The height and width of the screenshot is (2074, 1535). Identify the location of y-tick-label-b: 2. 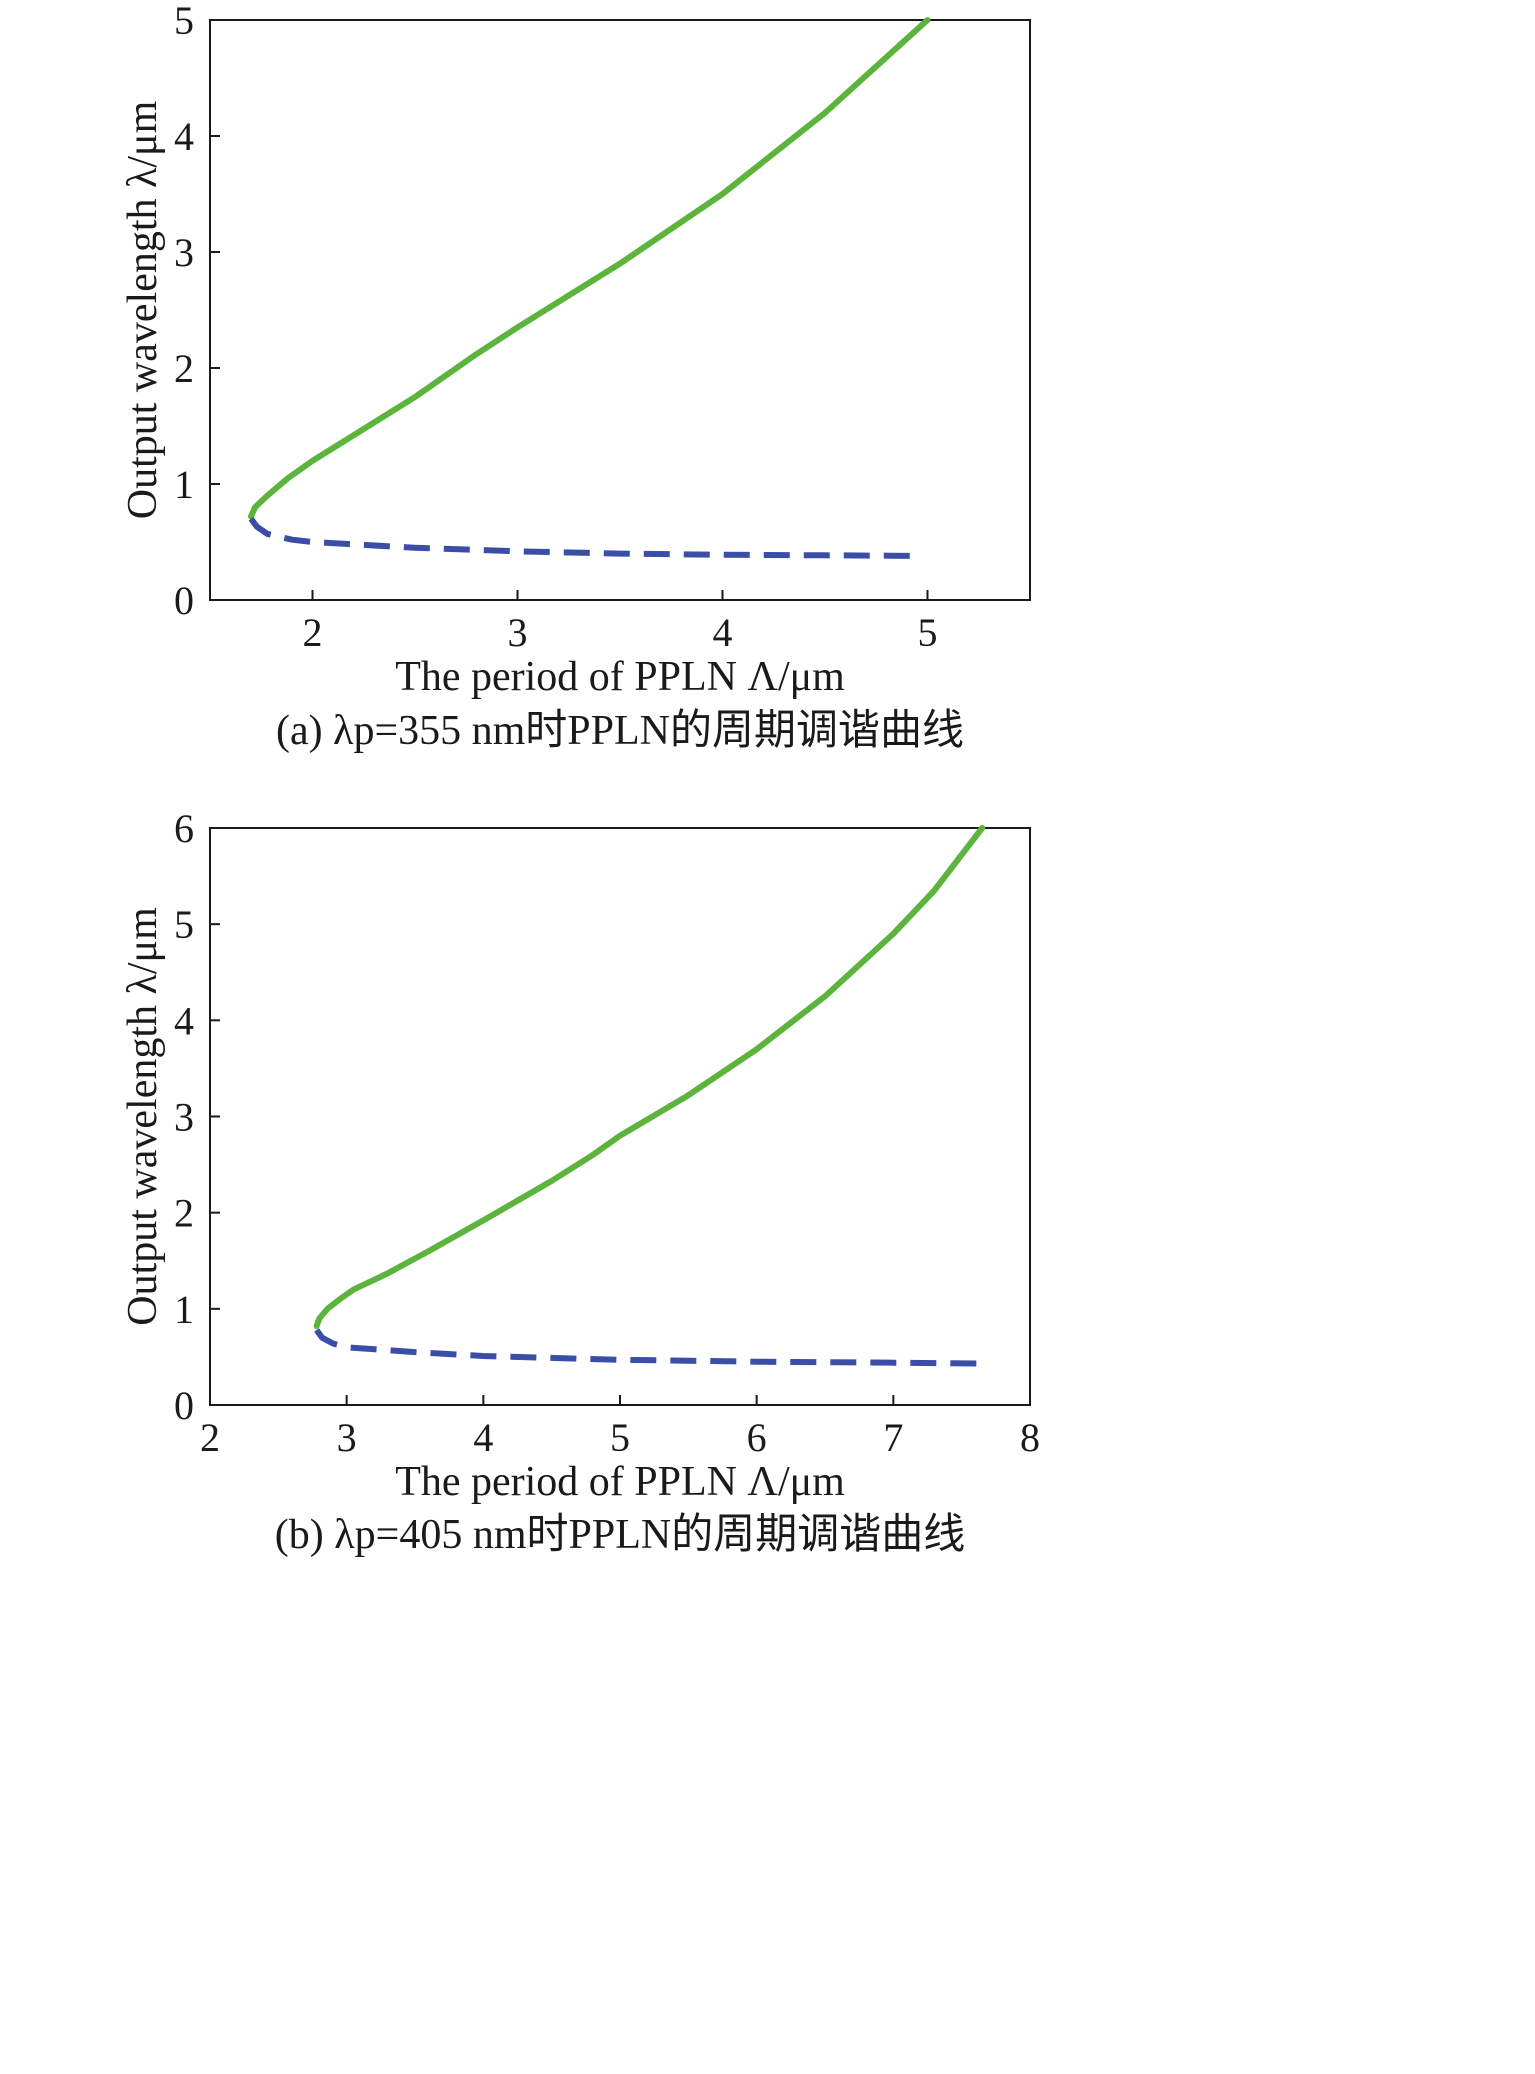
(184, 1213).